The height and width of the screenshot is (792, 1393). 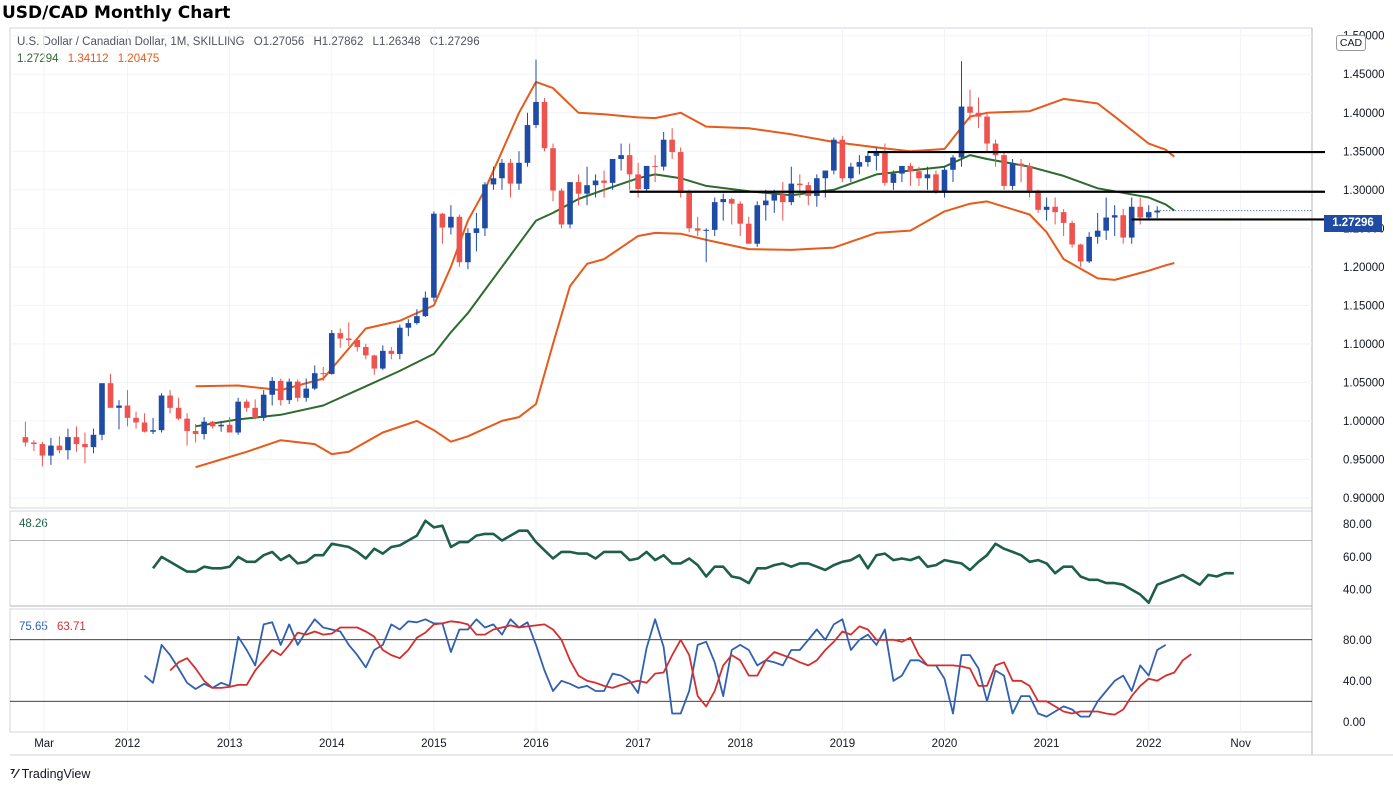 What do you see at coordinates (680, 668) in the screenshot?
I see `stochastic-d-line` at bounding box center [680, 668].